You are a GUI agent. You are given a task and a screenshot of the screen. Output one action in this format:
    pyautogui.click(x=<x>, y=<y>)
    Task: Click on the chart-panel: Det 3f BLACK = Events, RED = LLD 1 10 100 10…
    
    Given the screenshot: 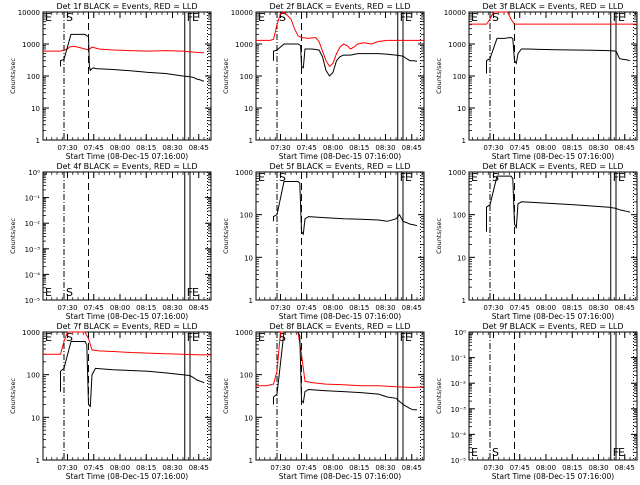 What is the action you would take?
    pyautogui.click(x=536, y=81)
    